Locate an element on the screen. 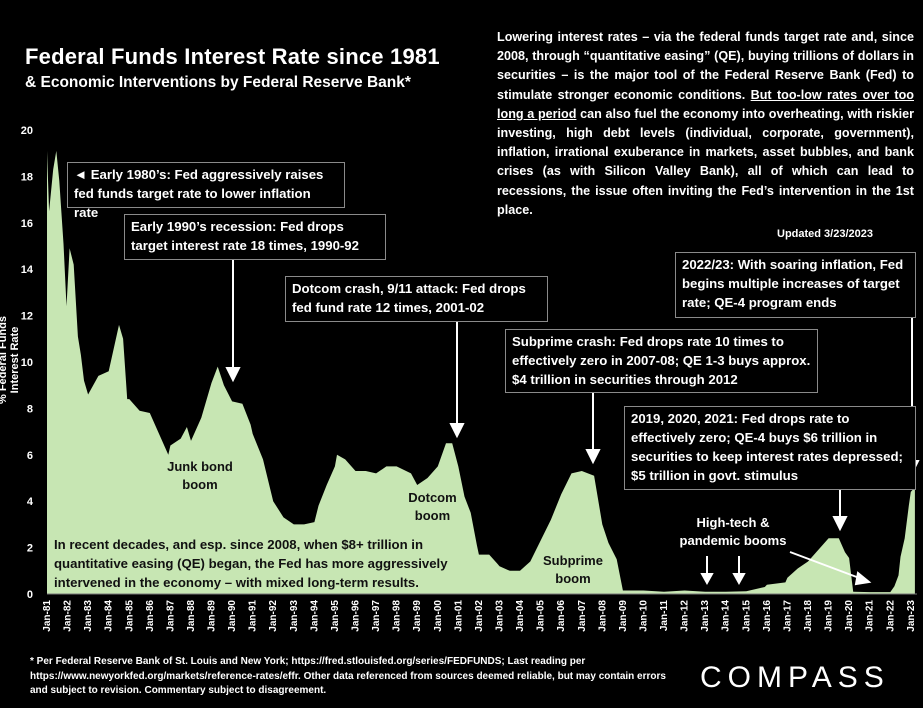  x-tick-label: Jan-97 is located at coordinates (376, 616).